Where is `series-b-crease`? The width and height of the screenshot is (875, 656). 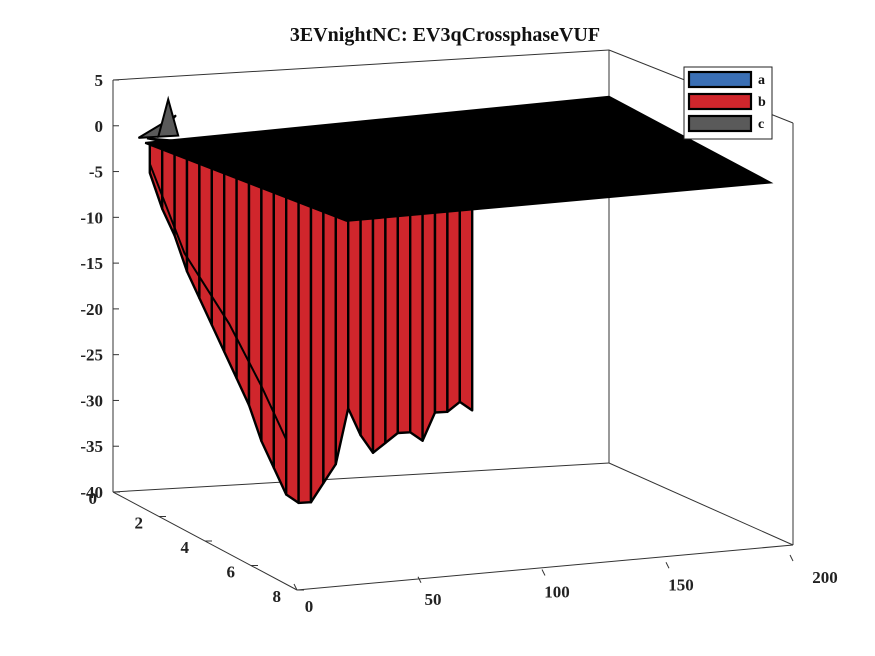 series-b-crease is located at coordinates (218, 301).